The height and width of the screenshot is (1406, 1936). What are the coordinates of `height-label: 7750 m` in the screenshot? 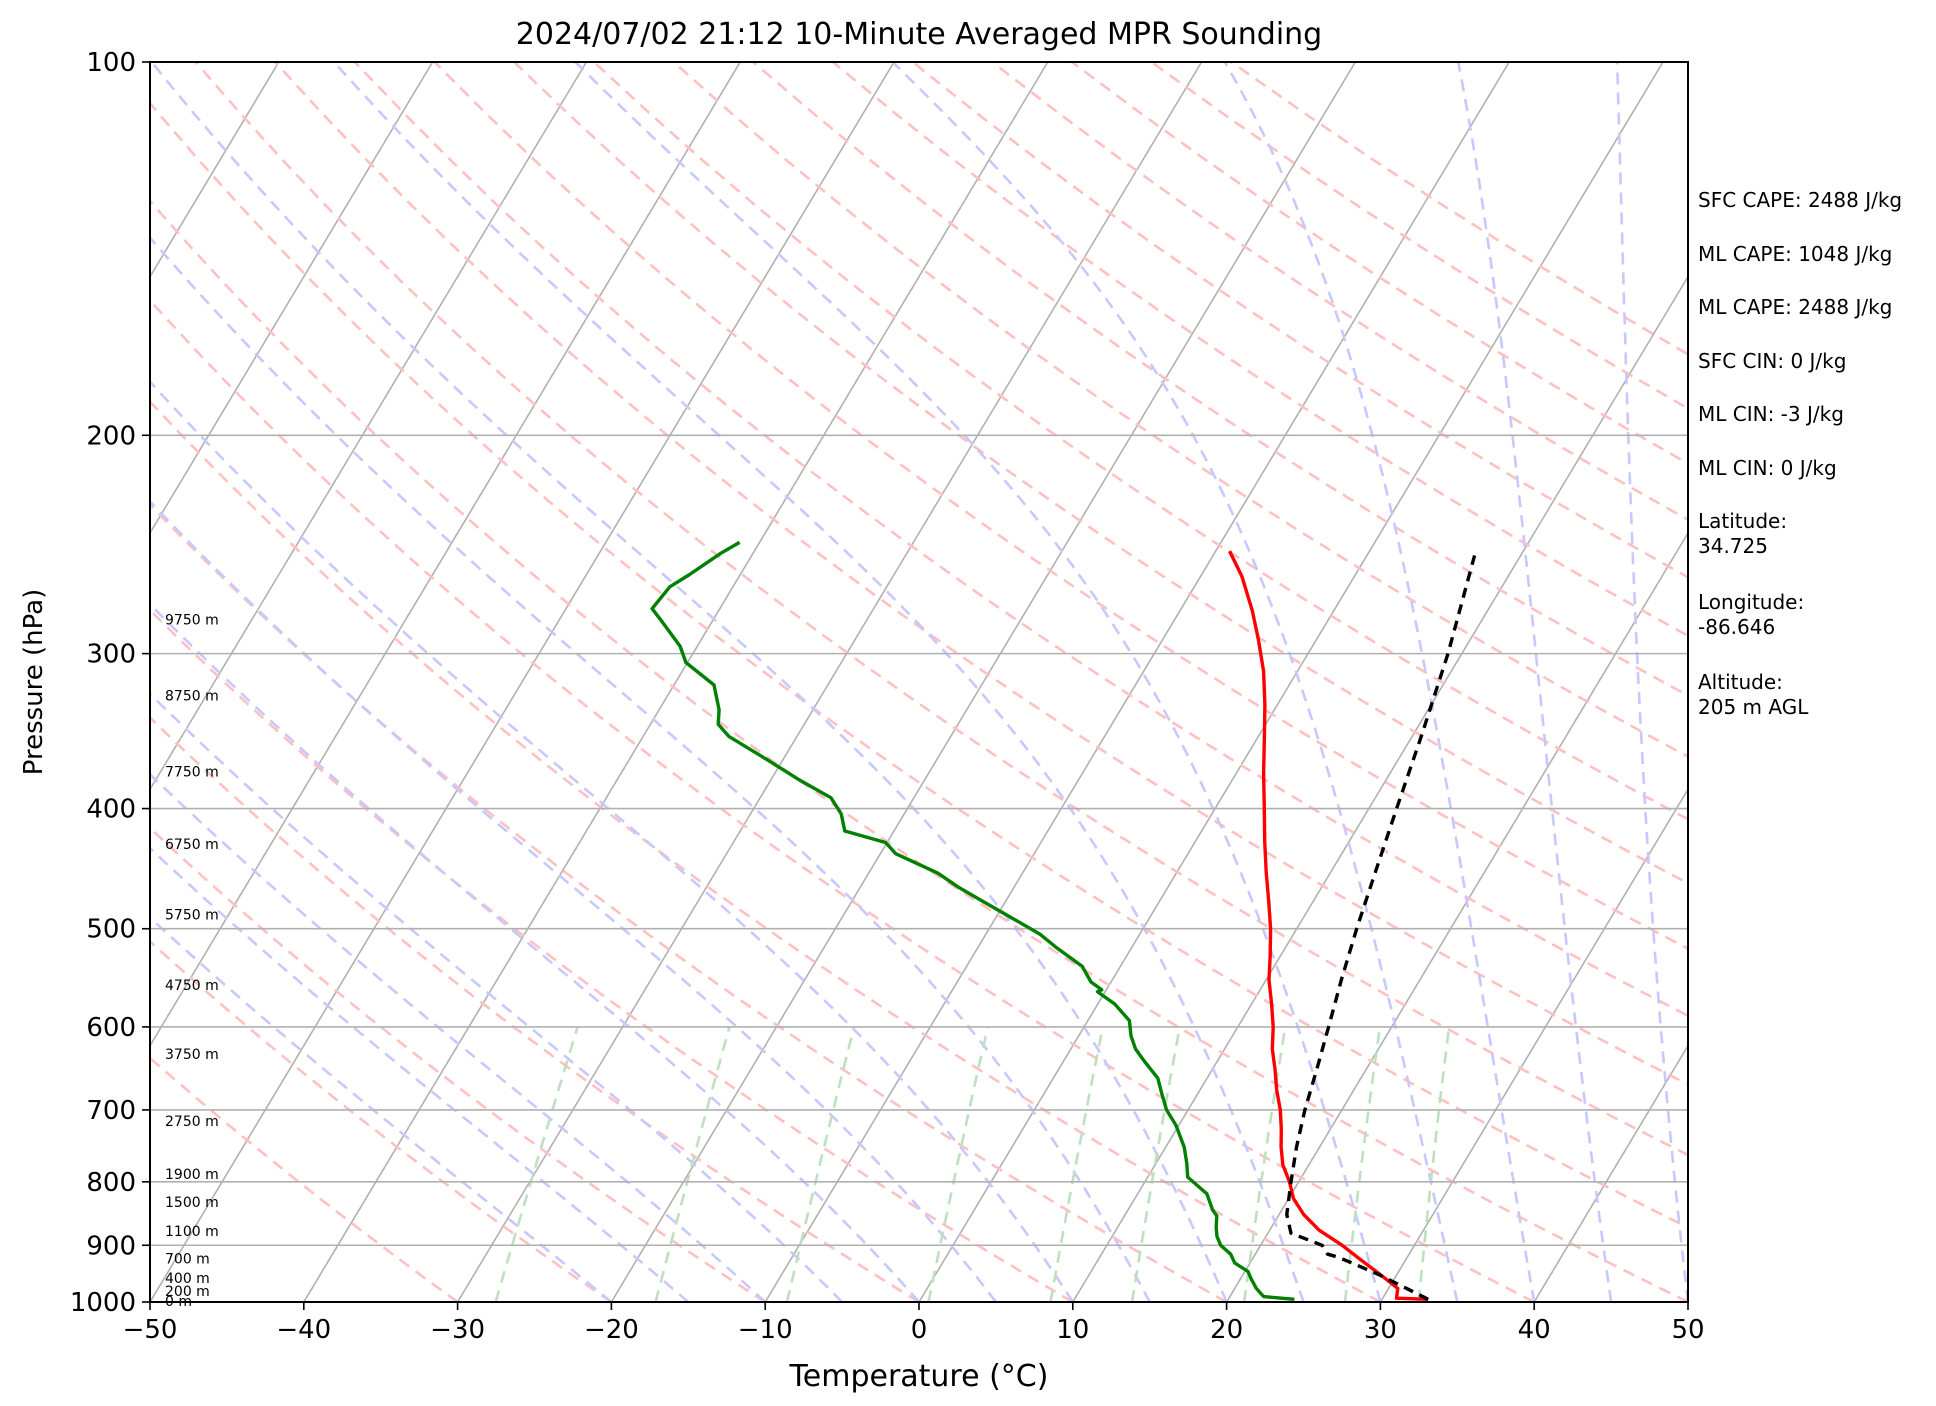 It's located at (192, 772).